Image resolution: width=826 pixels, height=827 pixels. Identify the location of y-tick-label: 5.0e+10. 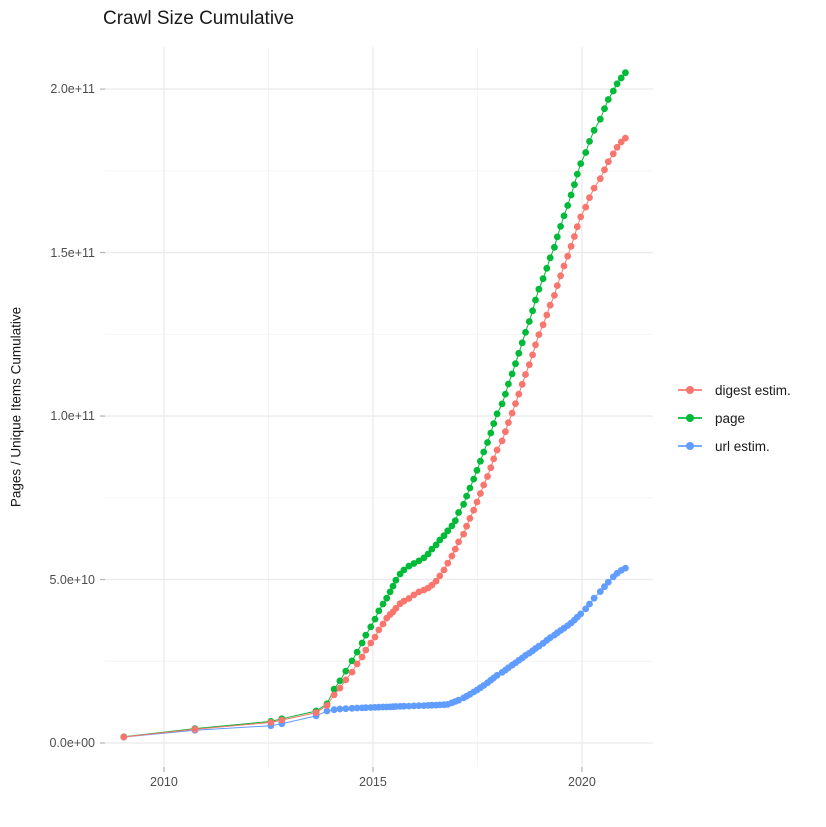
(72, 579).